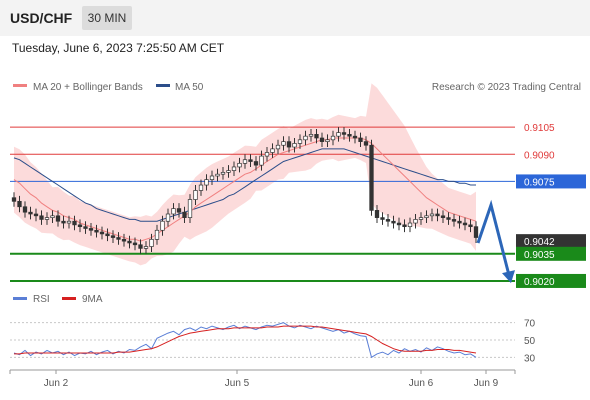  What do you see at coordinates (539, 128) in the screenshot?
I see `resistance-level-label: 0.9105` at bounding box center [539, 128].